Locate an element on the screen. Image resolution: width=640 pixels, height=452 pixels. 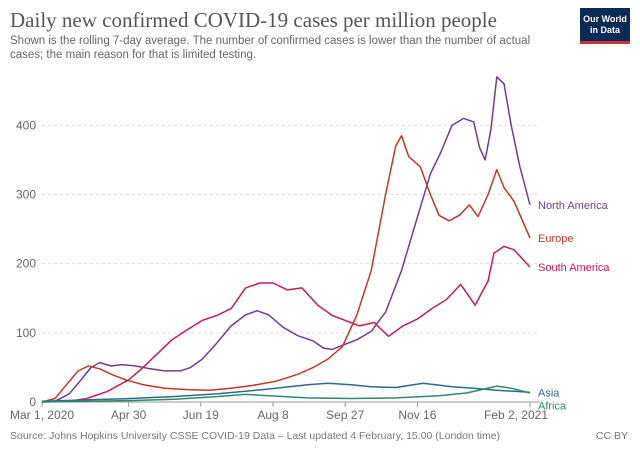
x-tick-label: Jun 19 is located at coordinates (201, 415).